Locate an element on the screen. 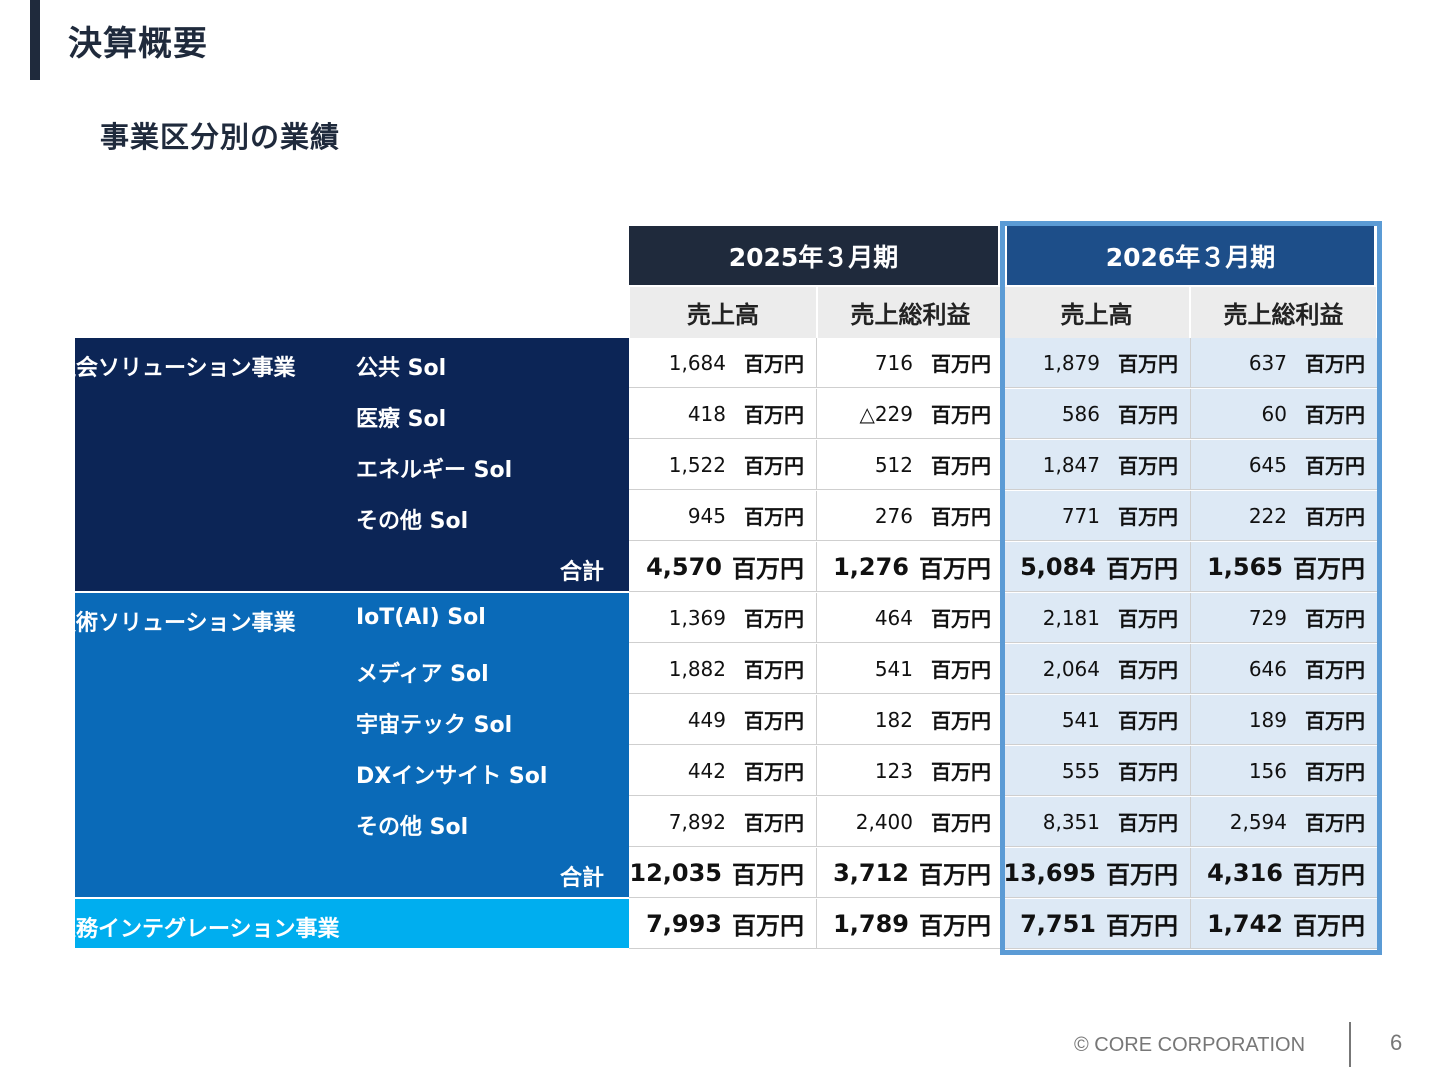  total-value: 4,316 is located at coordinates (1245, 872).